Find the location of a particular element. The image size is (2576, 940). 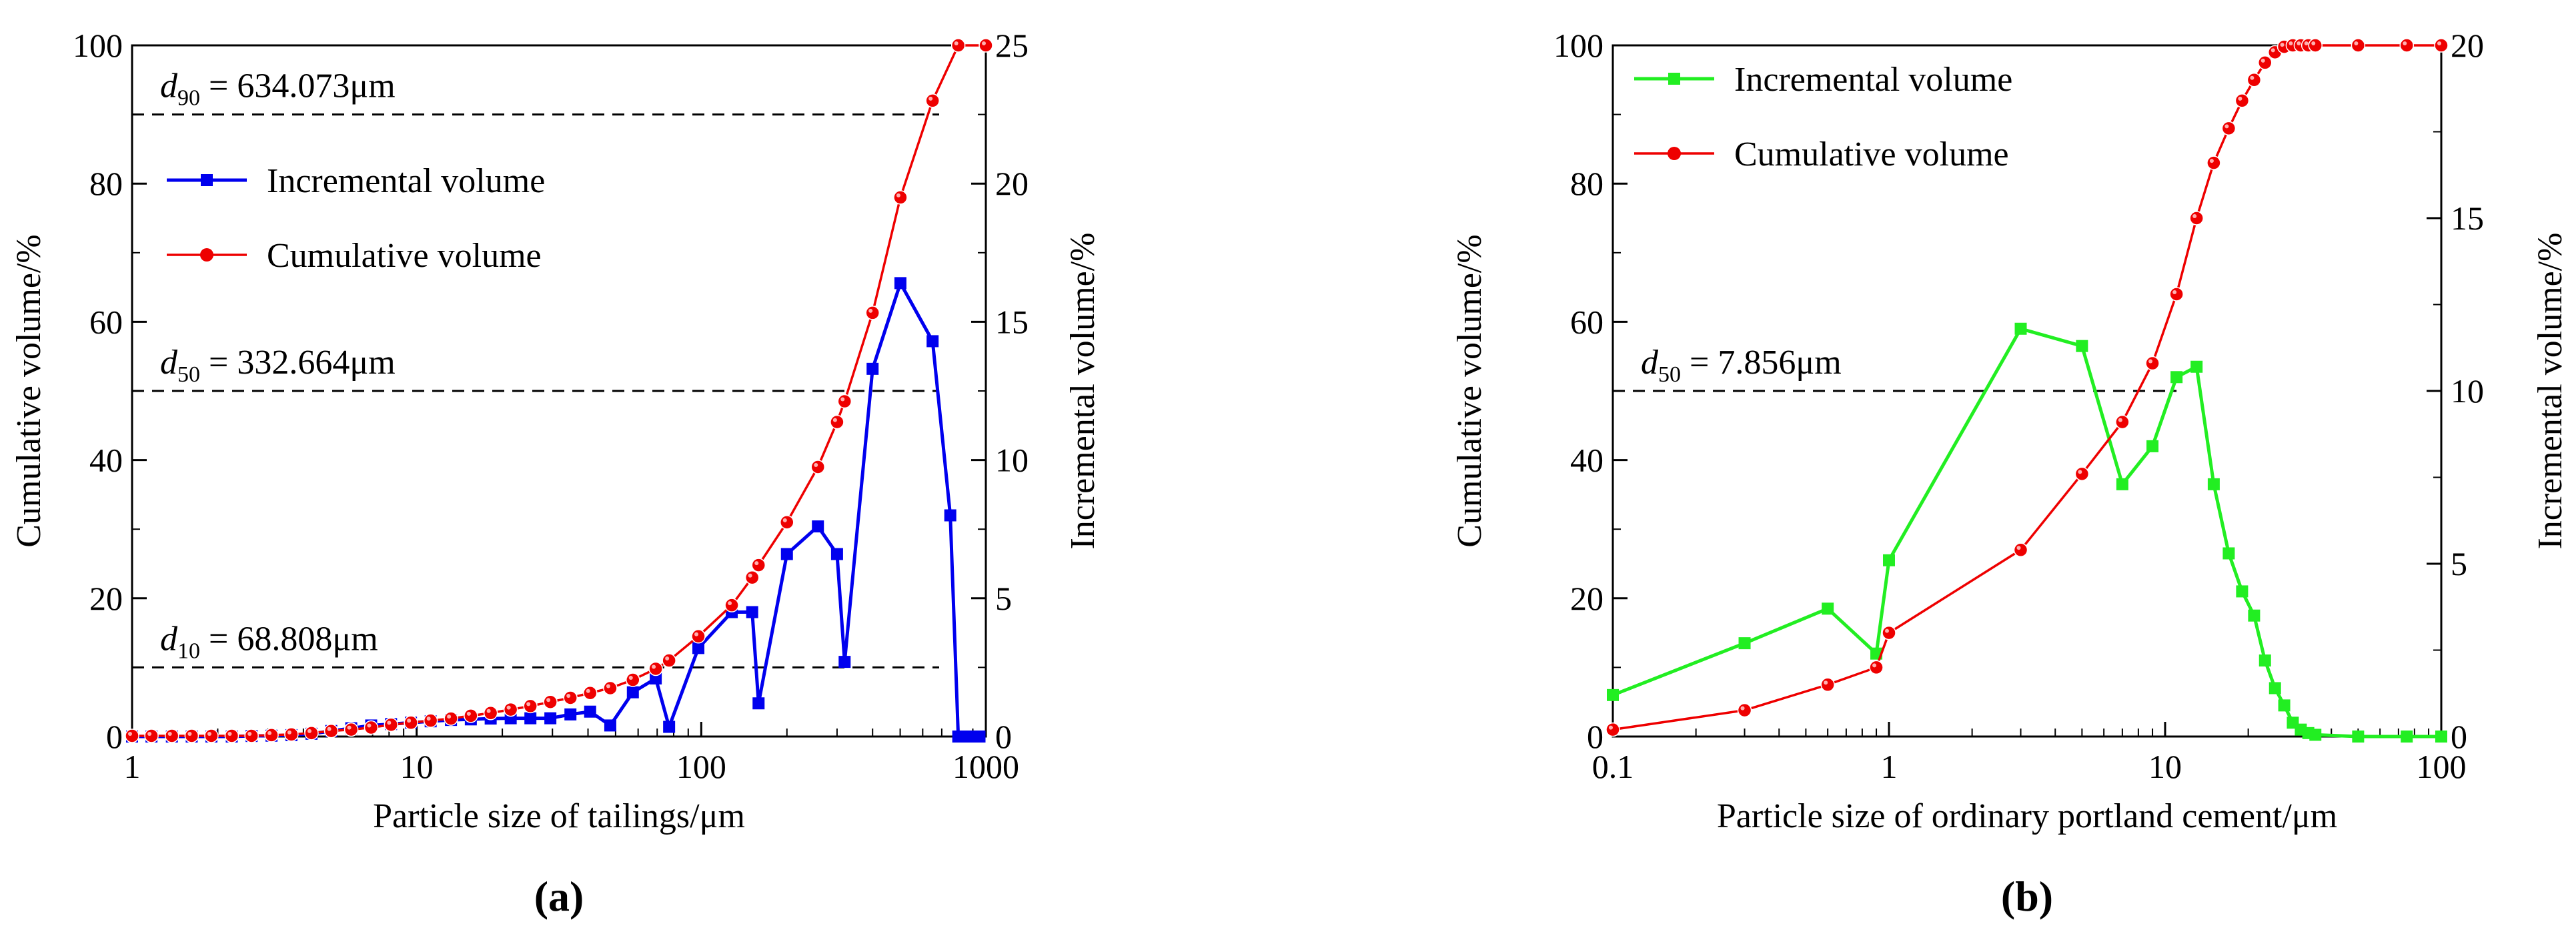

reference-label-d10: d10 = 68.808μm is located at coordinates (269, 641).